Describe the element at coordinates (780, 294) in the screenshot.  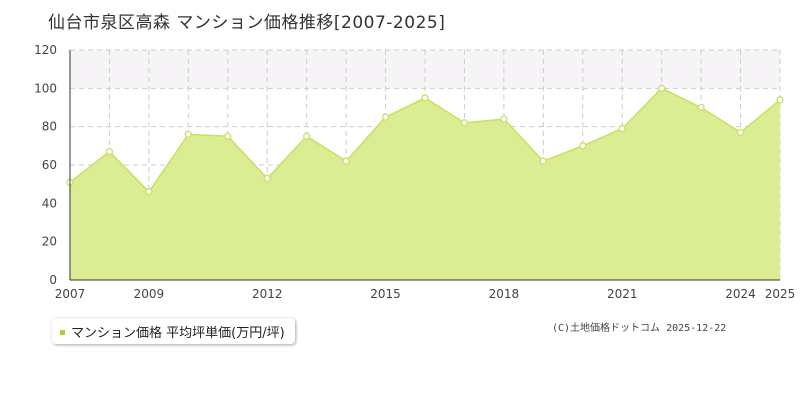
I see `x-tick-label: 2025` at that location.